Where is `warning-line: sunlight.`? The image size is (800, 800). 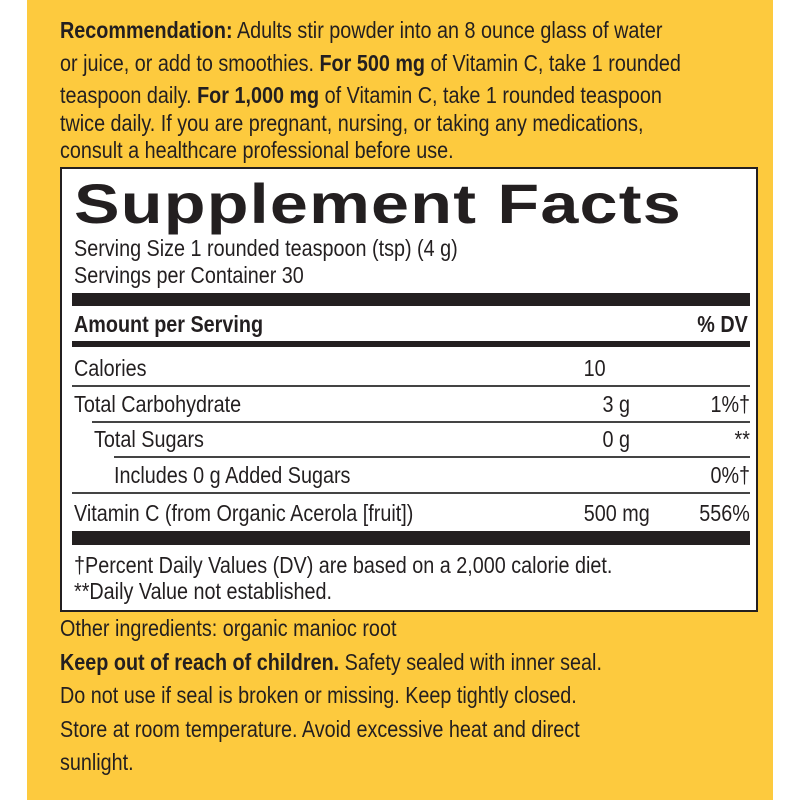 warning-line: sunlight. is located at coordinates (97, 762).